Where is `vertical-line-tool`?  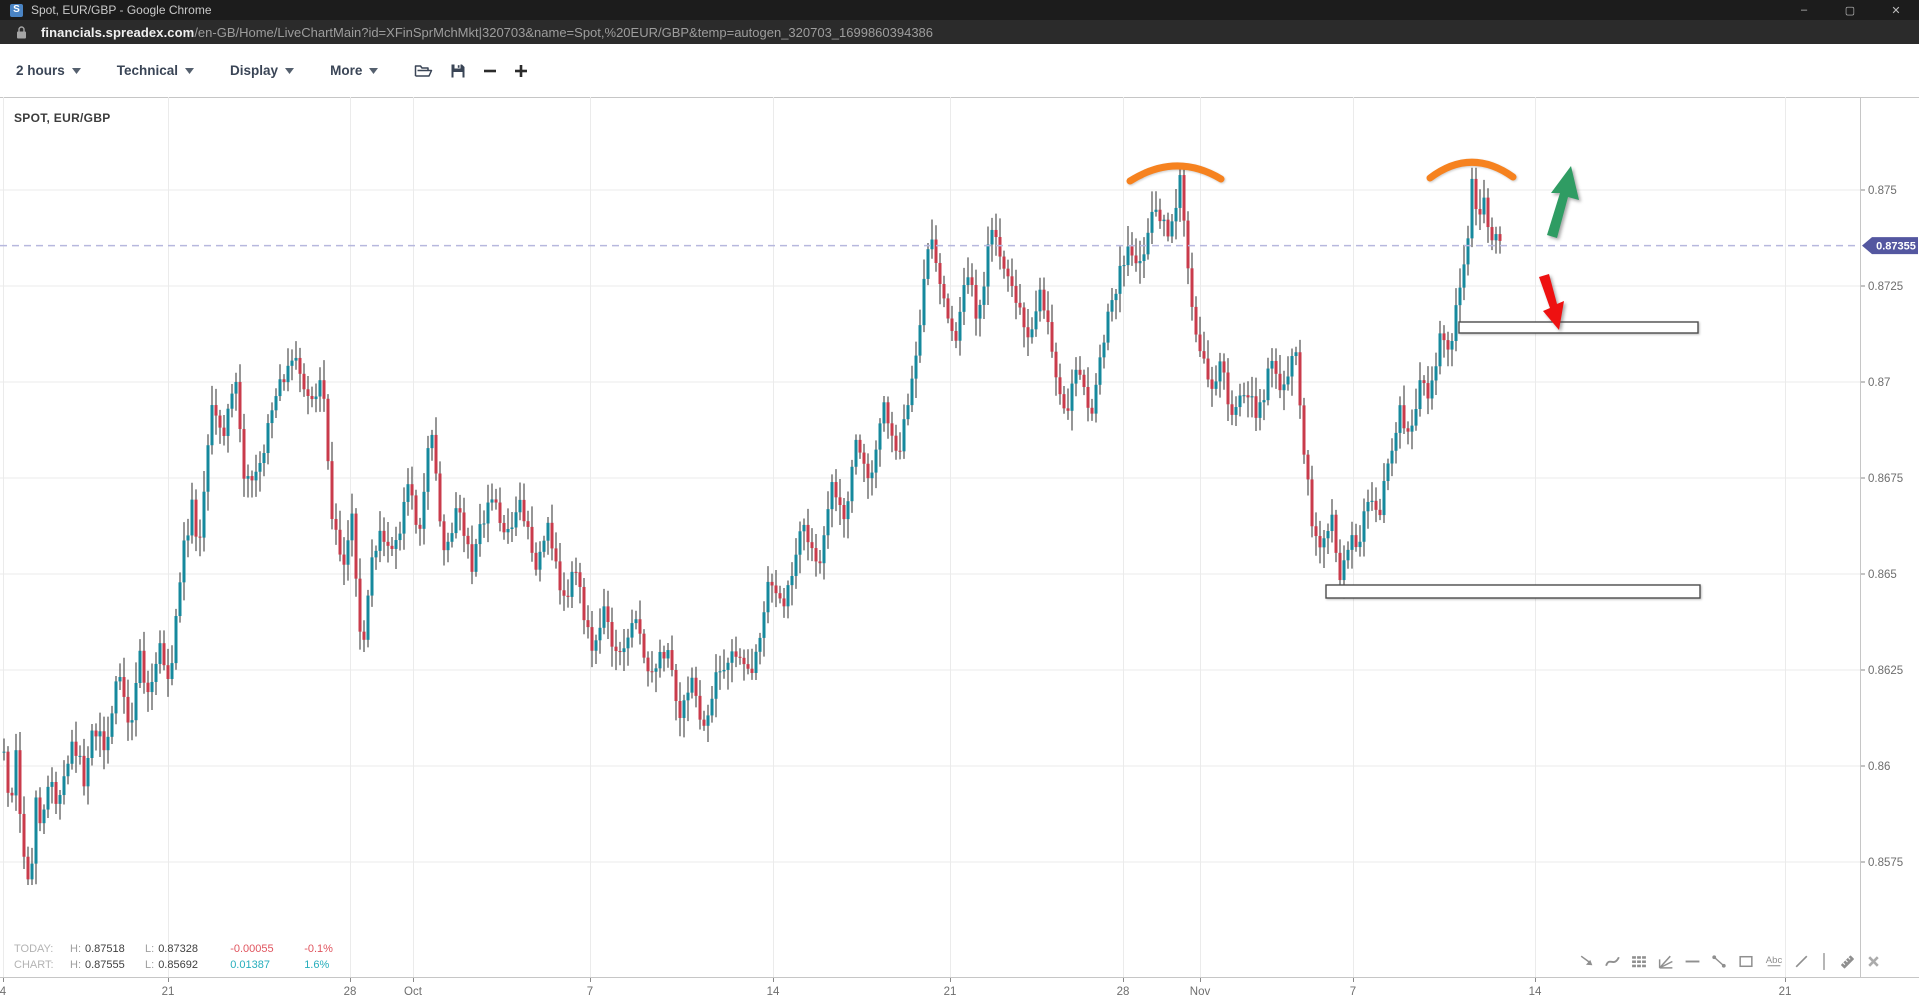
vertical-line-tool is located at coordinates (1824, 961).